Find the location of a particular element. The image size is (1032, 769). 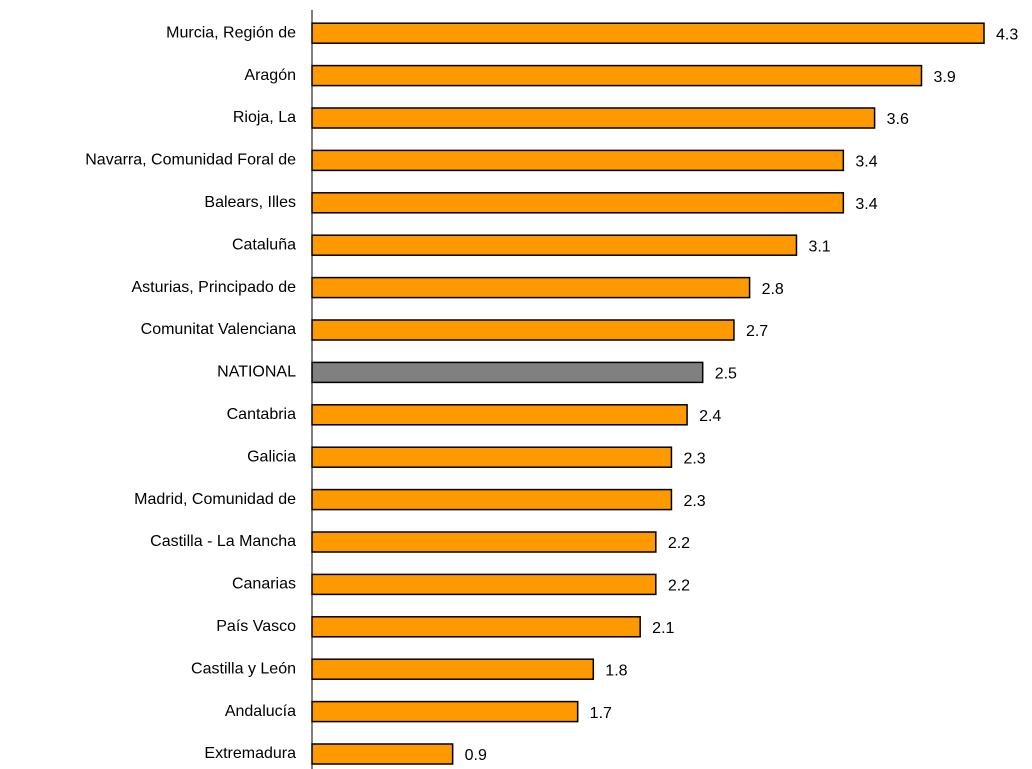

value-label: 1.8 is located at coordinates (616, 670).